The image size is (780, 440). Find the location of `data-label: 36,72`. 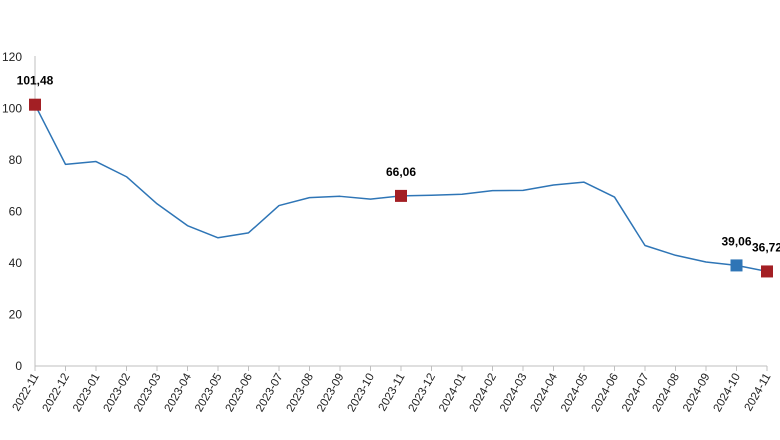

data-label: 36,72 is located at coordinates (766, 247).